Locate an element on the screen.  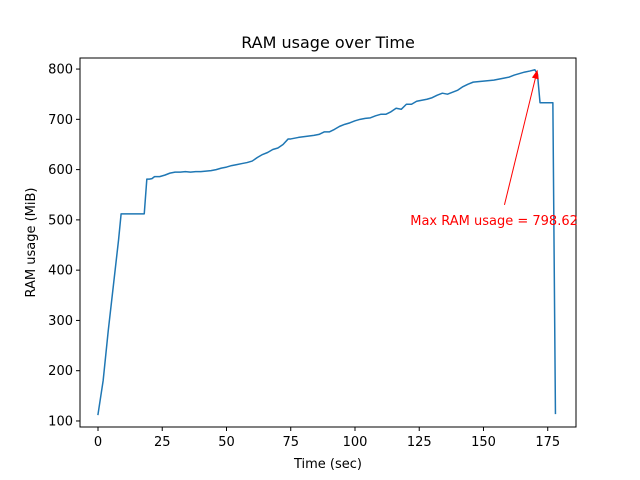
x-tick-label: 25 is located at coordinates (162, 442).